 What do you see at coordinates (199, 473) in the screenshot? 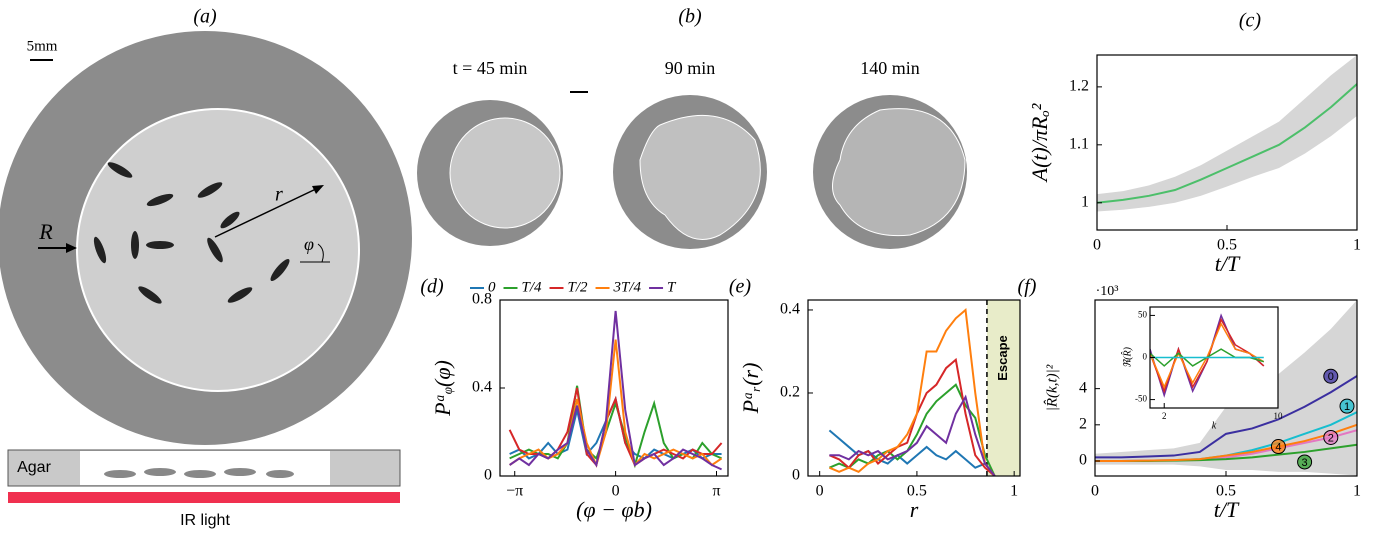
I see `ant-side` at bounding box center [199, 473].